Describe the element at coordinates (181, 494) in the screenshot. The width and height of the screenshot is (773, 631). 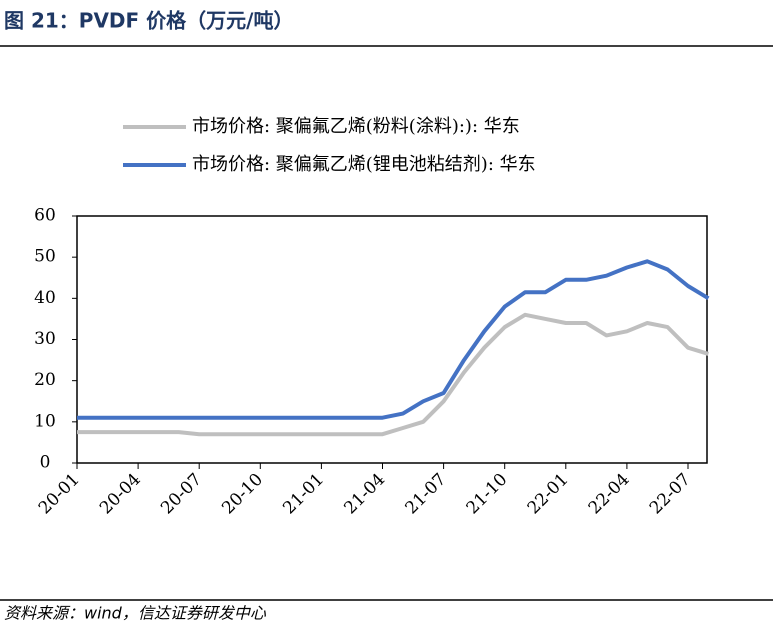
I see `x-tick-label: 20-07` at that location.